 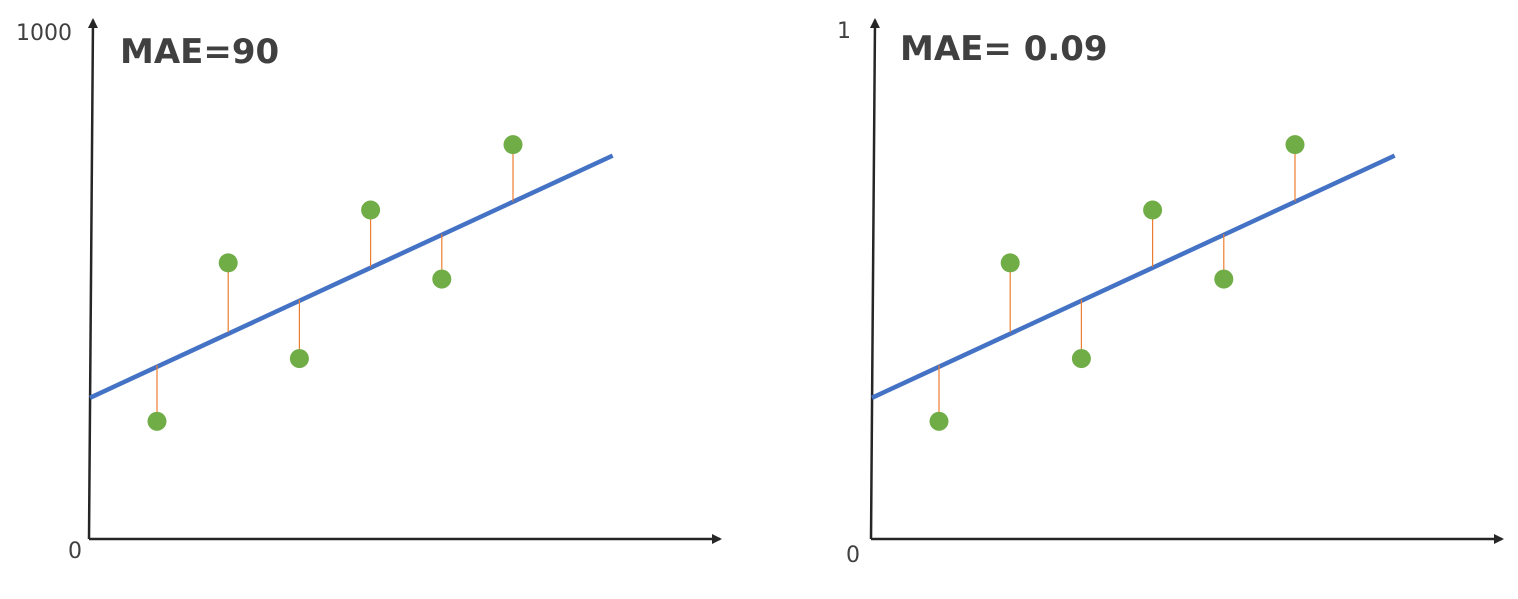 I want to click on y-tick-label-top: 1, so click(x=844, y=31).